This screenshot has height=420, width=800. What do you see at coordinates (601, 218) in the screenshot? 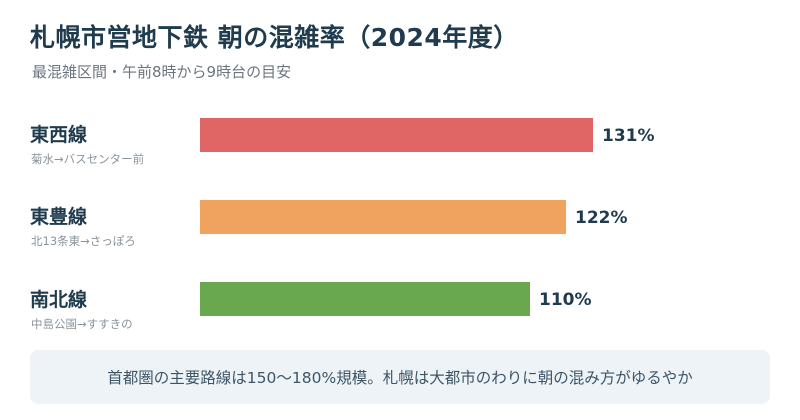
I see `value-label-toho: 122%` at bounding box center [601, 218].